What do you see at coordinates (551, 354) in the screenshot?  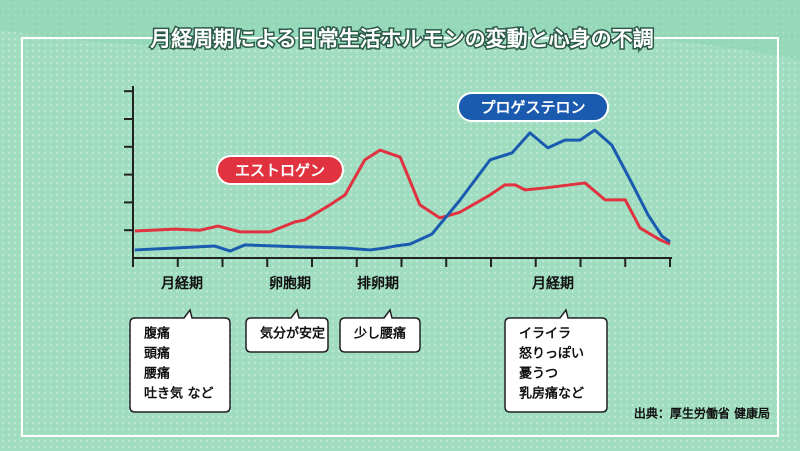 I see `callout-note: 怒りっぽい` at bounding box center [551, 354].